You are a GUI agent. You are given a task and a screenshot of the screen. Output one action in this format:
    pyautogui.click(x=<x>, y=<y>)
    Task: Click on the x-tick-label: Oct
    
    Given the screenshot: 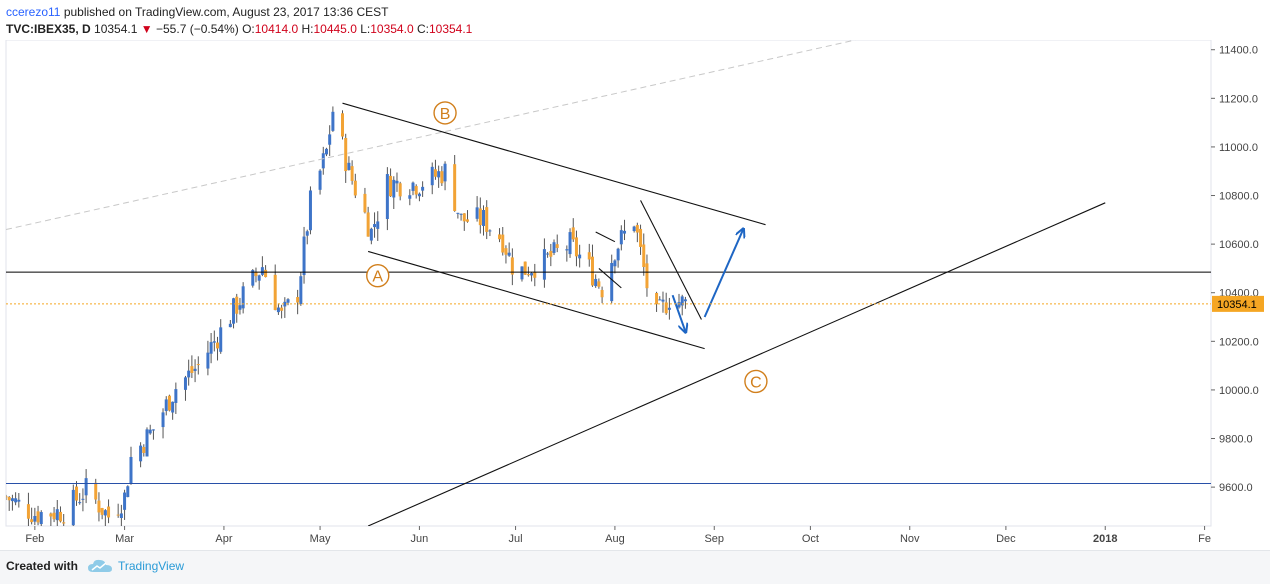 What is the action you would take?
    pyautogui.click(x=810, y=539)
    